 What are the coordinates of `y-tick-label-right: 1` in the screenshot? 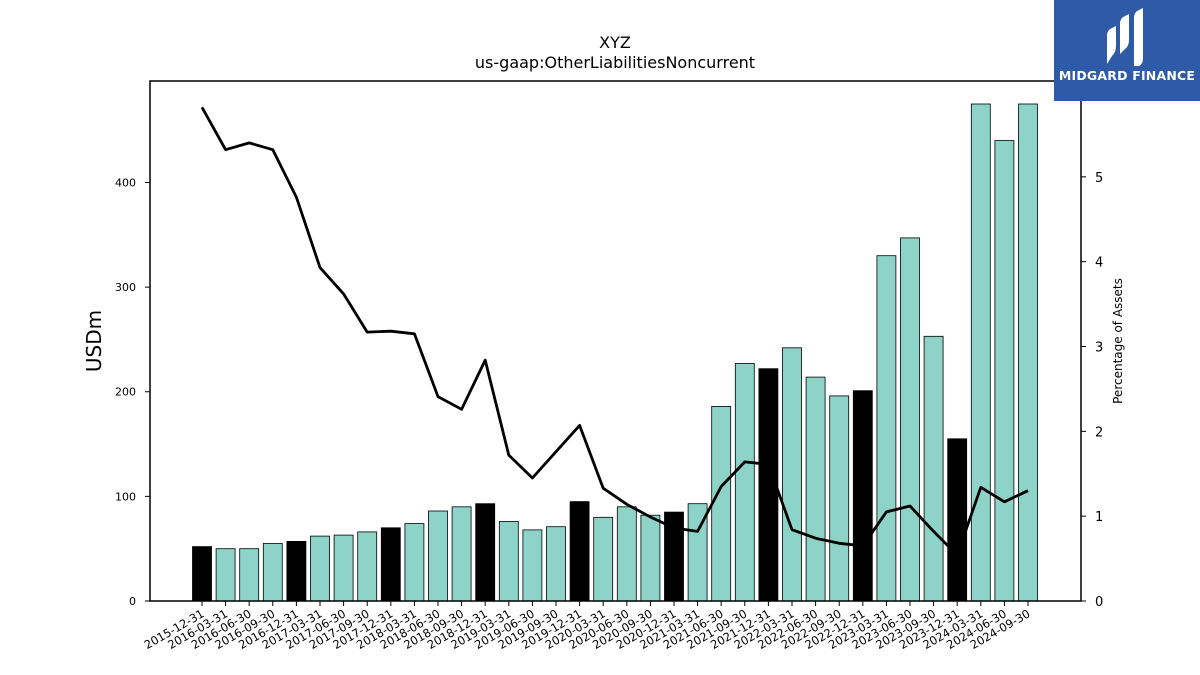 It's located at (1099, 517).